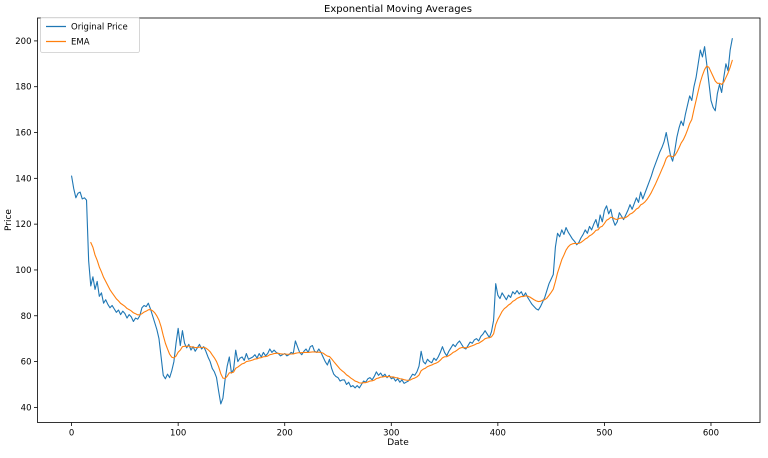 This screenshot has height=458, width=768. Describe the element at coordinates (391, 434) in the screenshot. I see `x-tick-label: 300` at that location.